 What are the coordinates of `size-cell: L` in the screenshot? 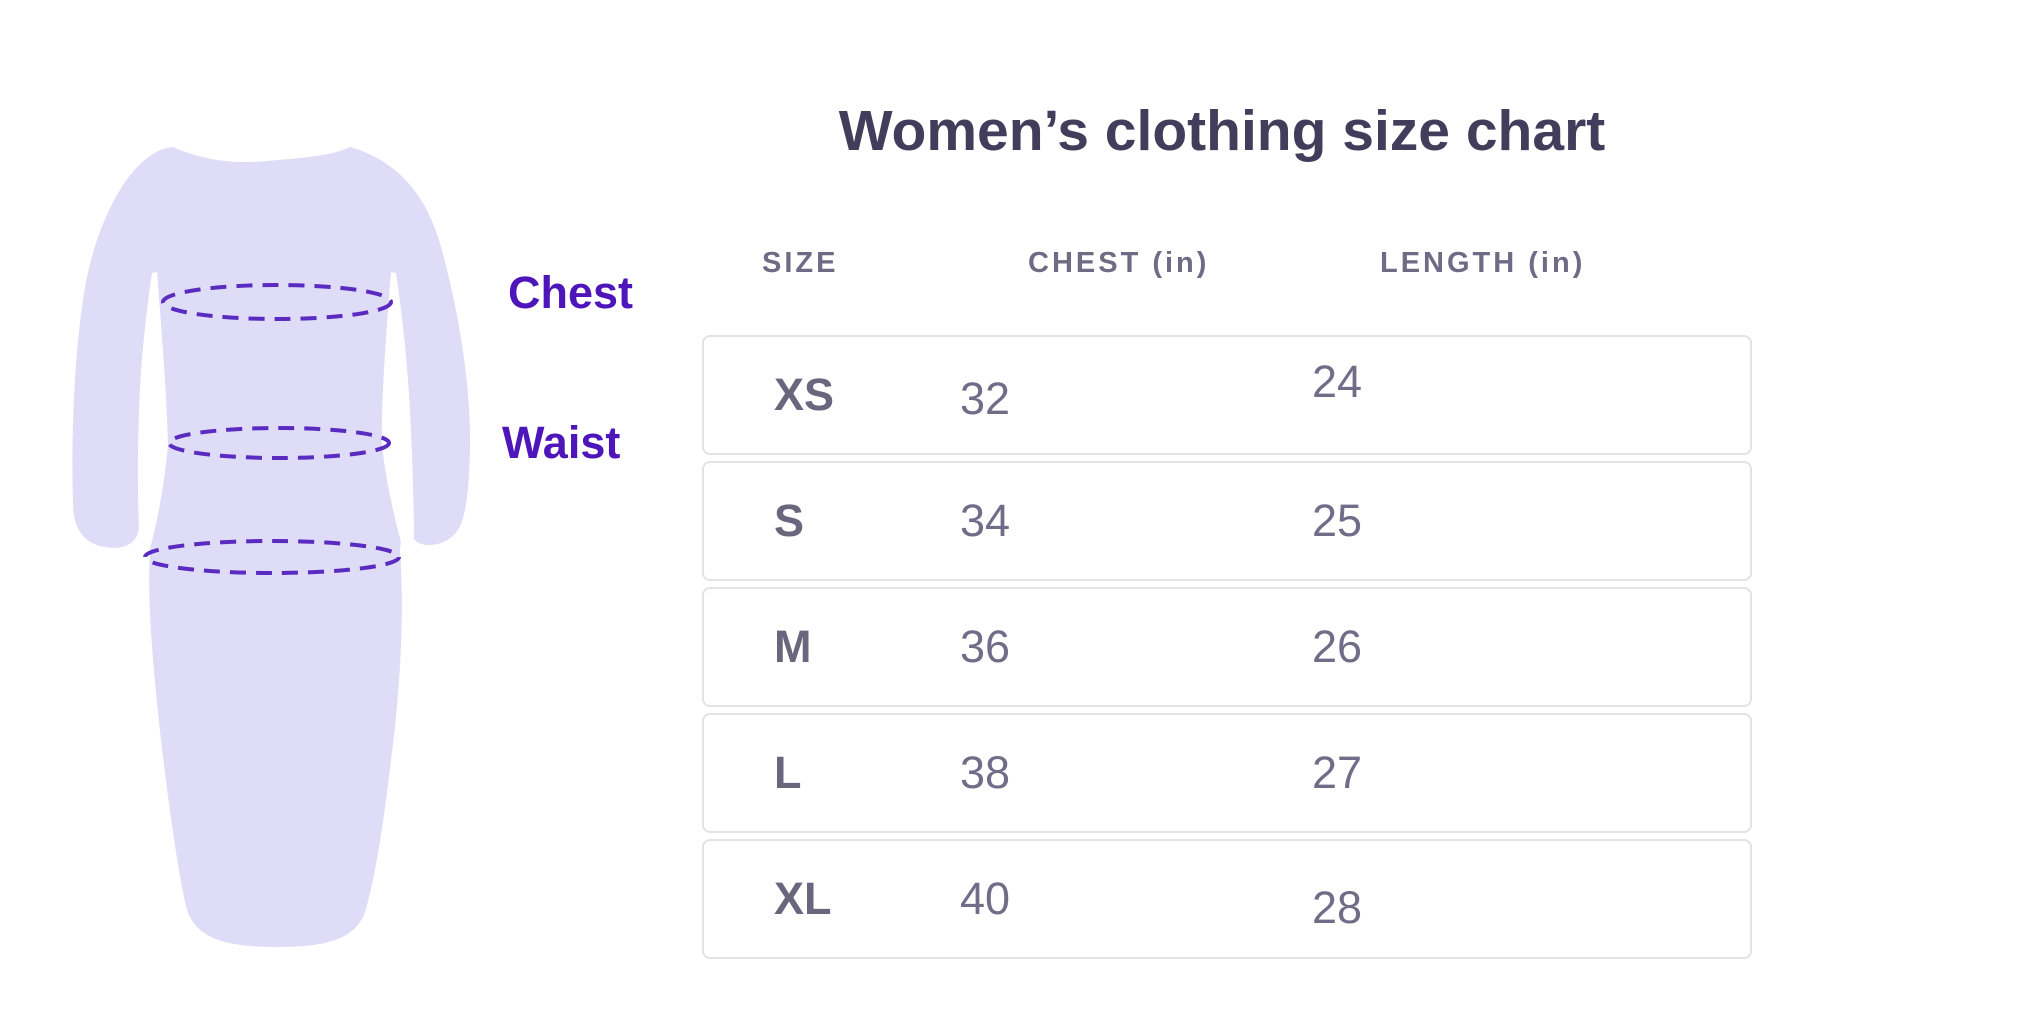 It's located at (788, 772).